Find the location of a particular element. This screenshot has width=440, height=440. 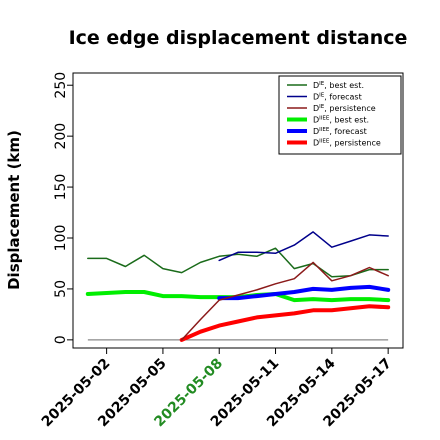

y-tick-label: 50 is located at coordinates (61, 289).